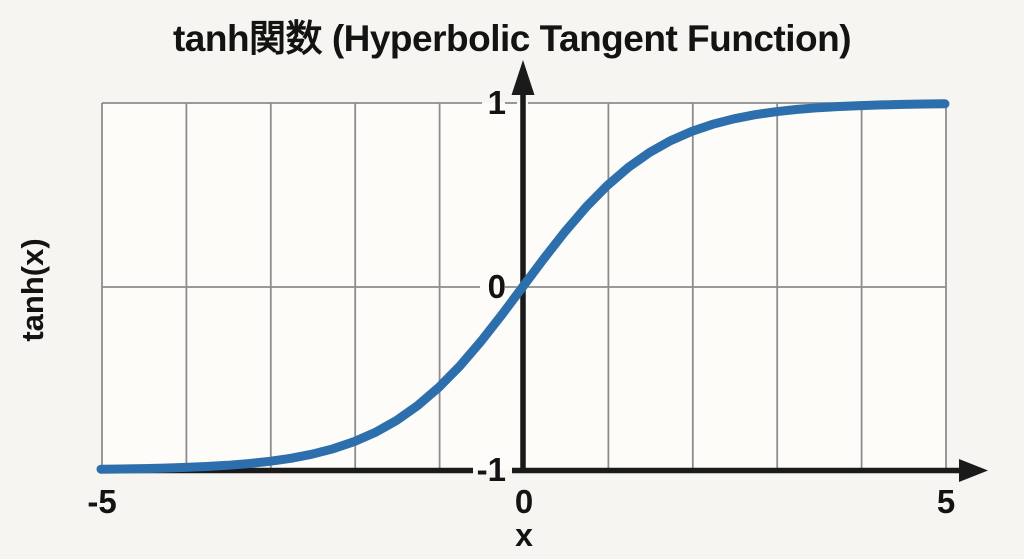 The height and width of the screenshot is (559, 1024). What do you see at coordinates (524, 501) in the screenshot?
I see `x-tick-0: 0` at bounding box center [524, 501].